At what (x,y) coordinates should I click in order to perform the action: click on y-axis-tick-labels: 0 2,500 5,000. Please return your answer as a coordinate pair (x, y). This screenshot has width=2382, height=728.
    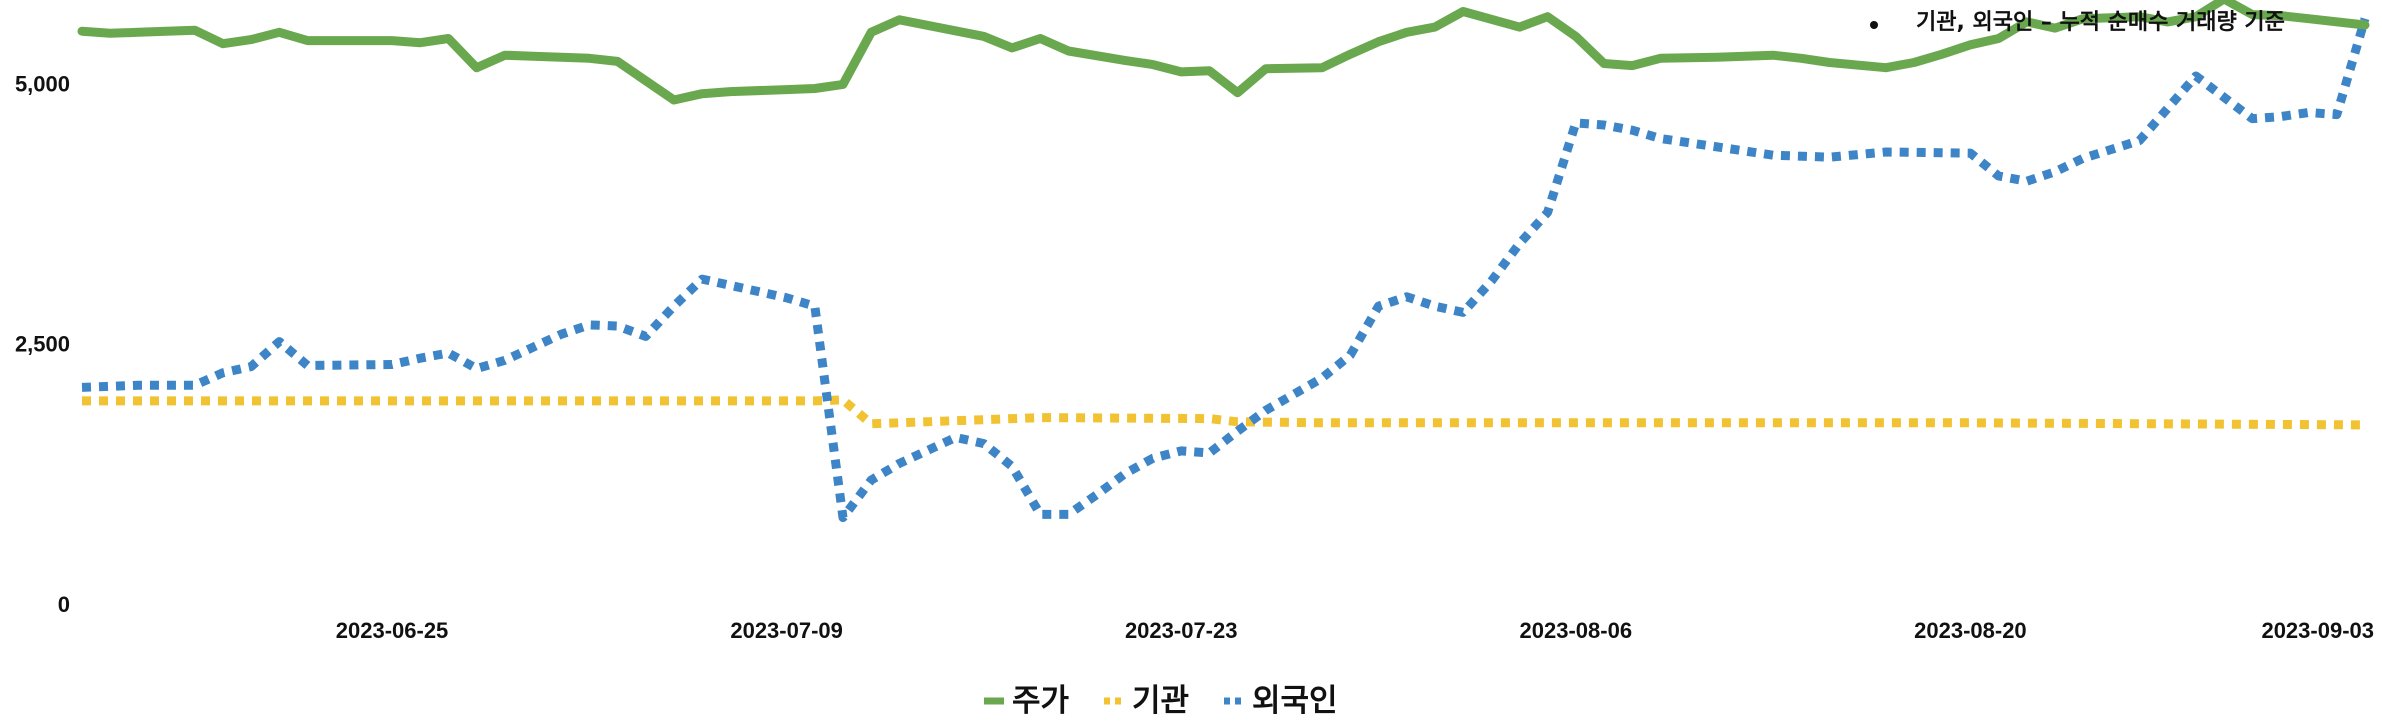
    Looking at the image, I should click on (42, 344).